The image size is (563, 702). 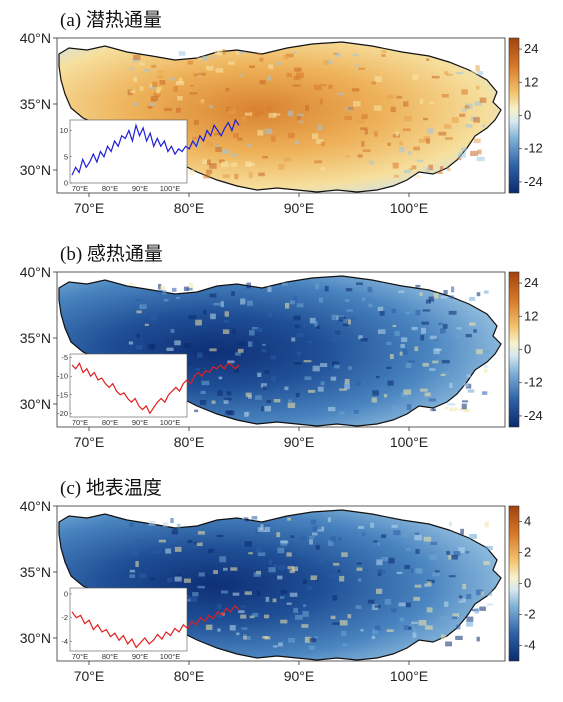 What do you see at coordinates (310, 583) in the screenshot?
I see `panel-c-field-texture` at bounding box center [310, 583].